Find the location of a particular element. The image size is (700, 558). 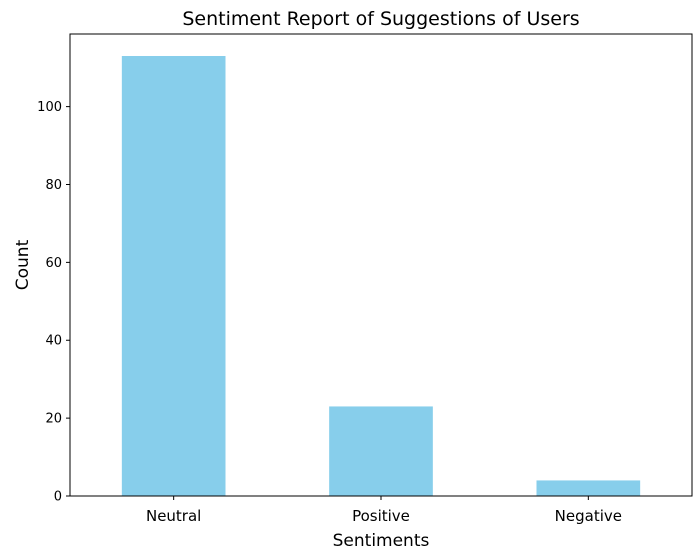

y-tick-label-100: 100 is located at coordinates (49, 107).